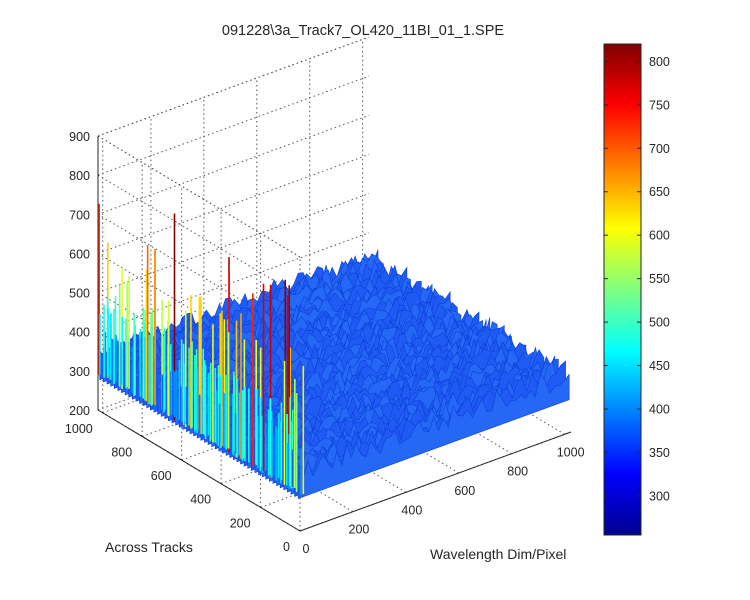 Image resolution: width=750 pixels, height=600 pixels. I want to click on colorbar-ticks: 300 350 400 450 500 550 600 650 700 750 800, so click(637, 279).